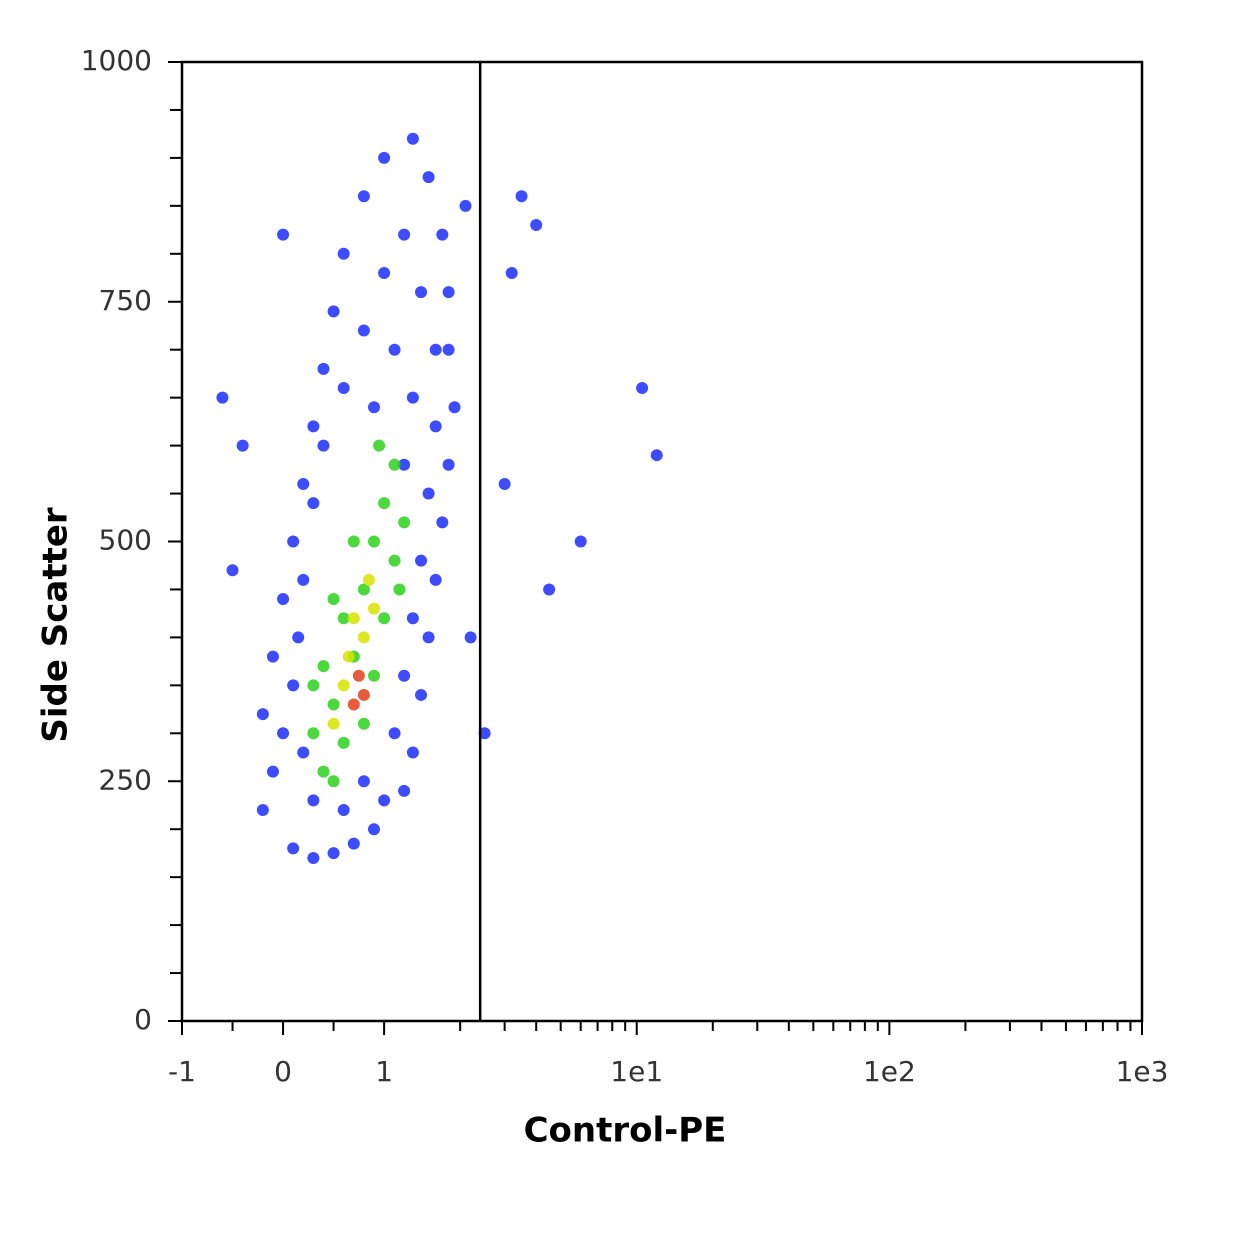  I want to click on y-tick-label: 0, so click(143, 1019).